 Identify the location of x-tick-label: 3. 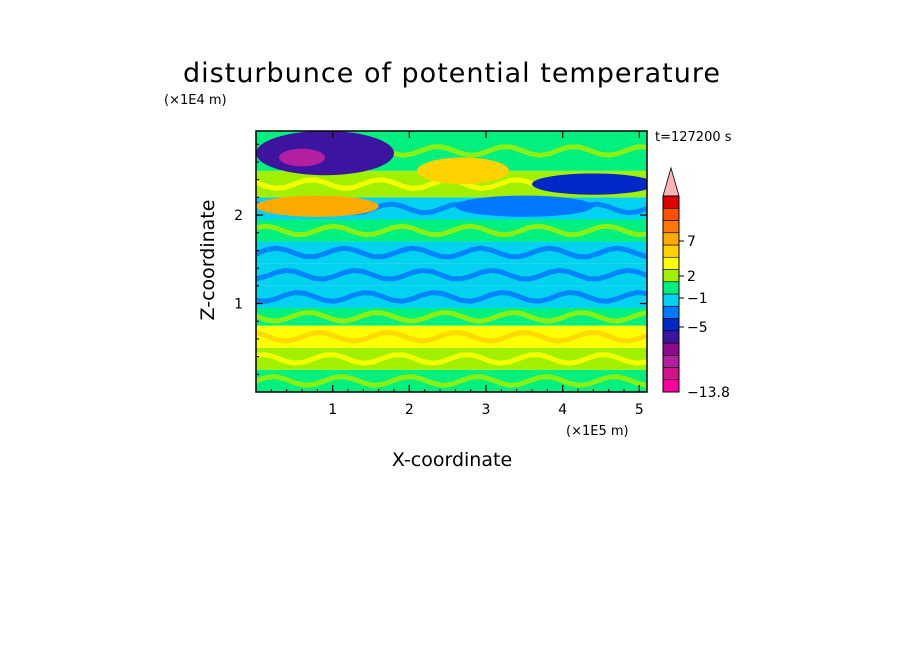
(486, 410).